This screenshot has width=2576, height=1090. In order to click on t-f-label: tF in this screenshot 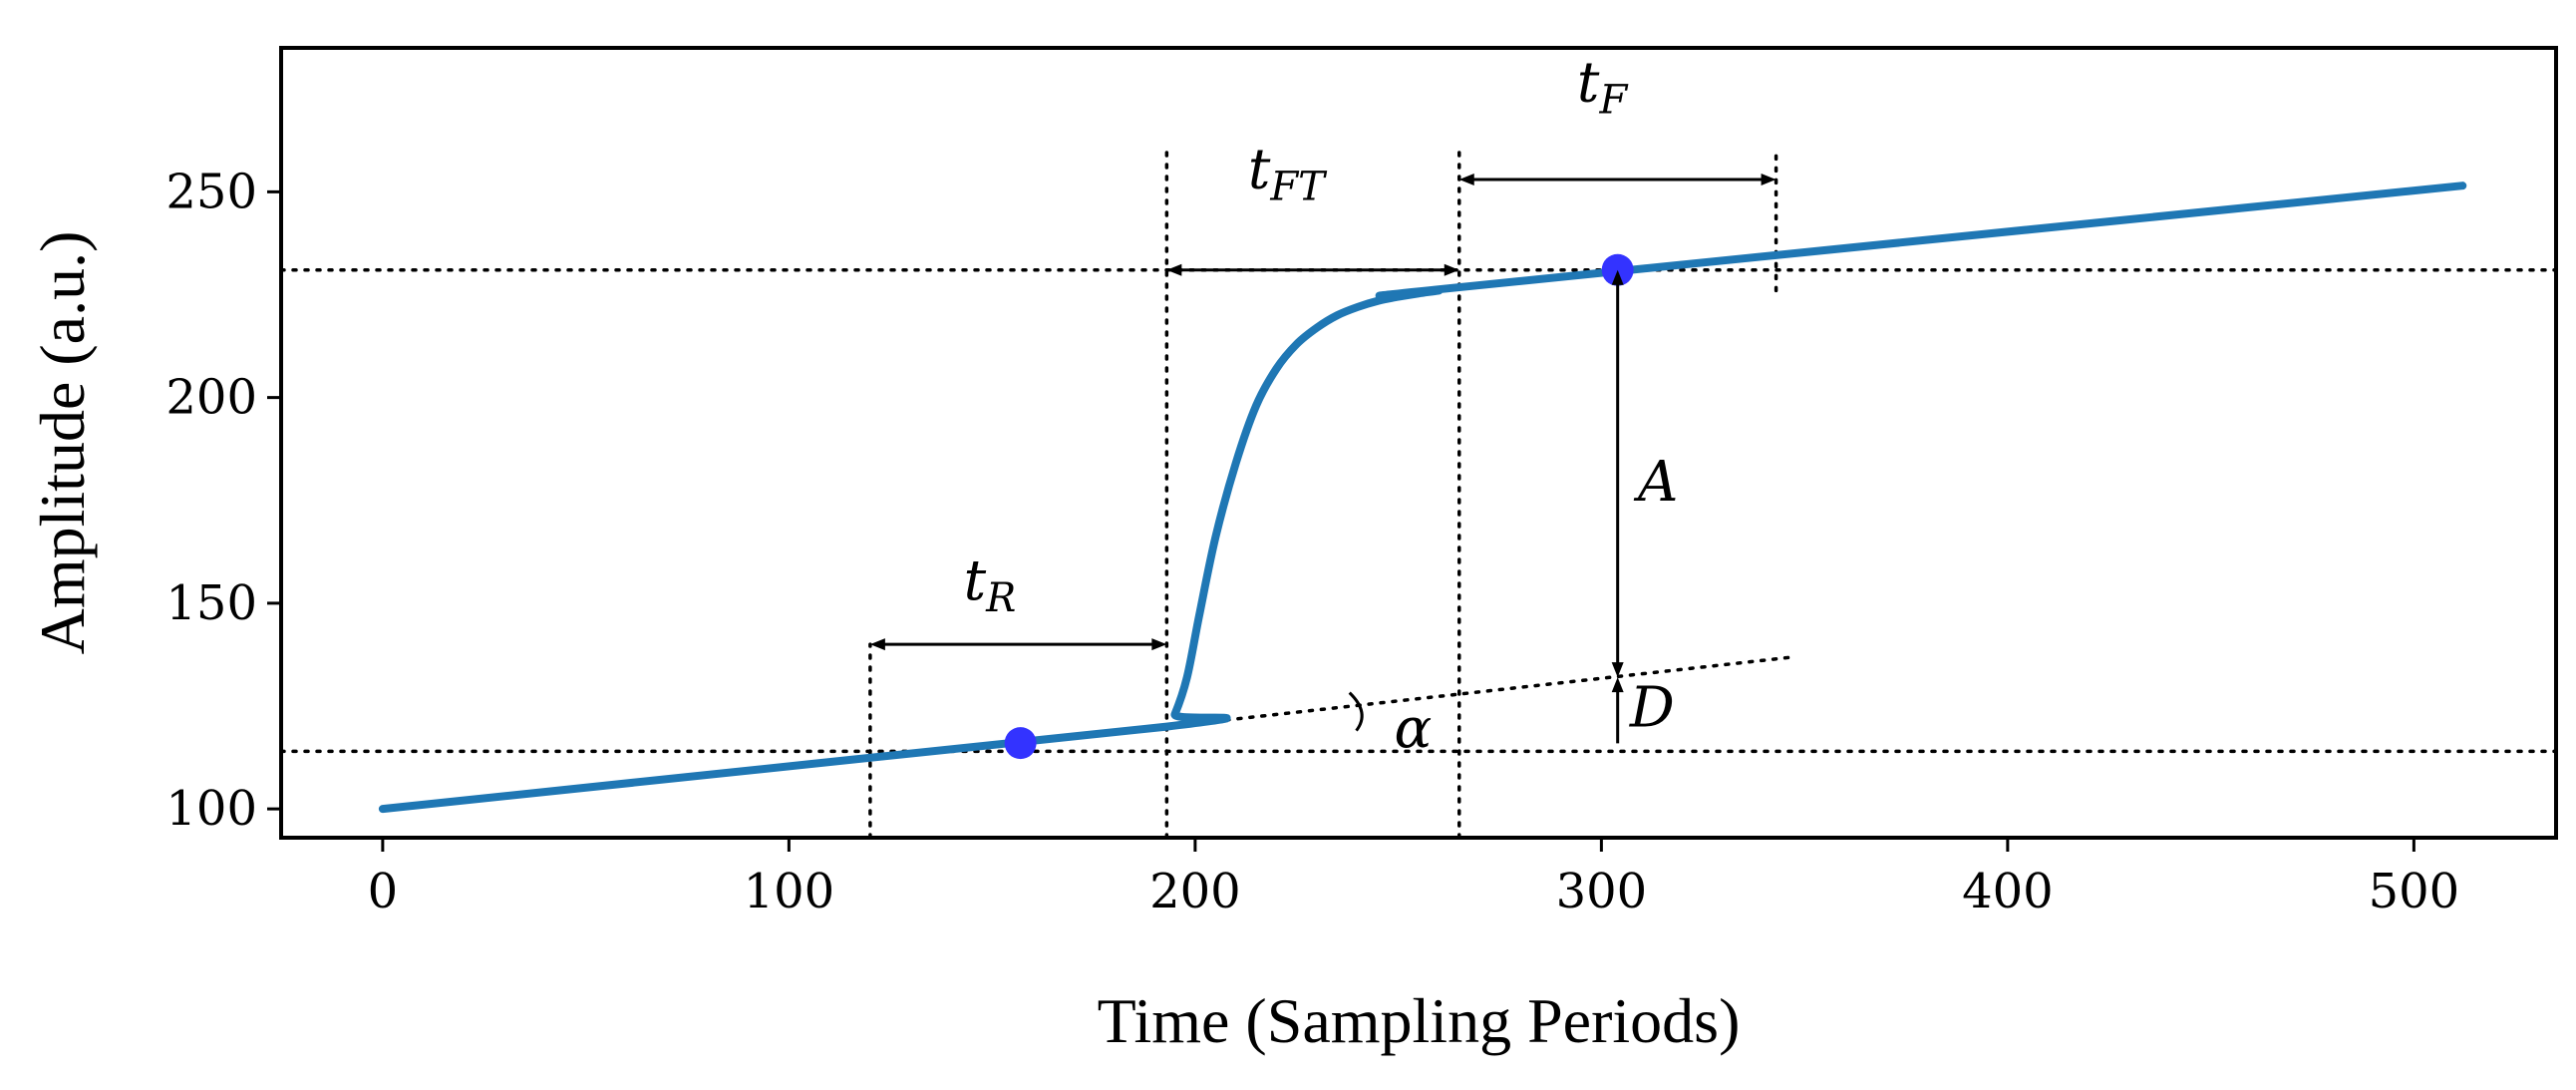, I will do `click(1603, 87)`.